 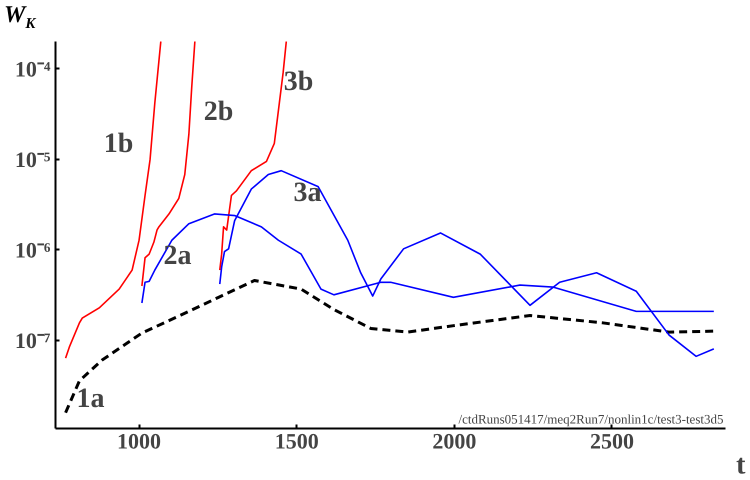 What do you see at coordinates (32, 159) in the screenshot?
I see `y-tick-label: 10⁻⁵` at bounding box center [32, 159].